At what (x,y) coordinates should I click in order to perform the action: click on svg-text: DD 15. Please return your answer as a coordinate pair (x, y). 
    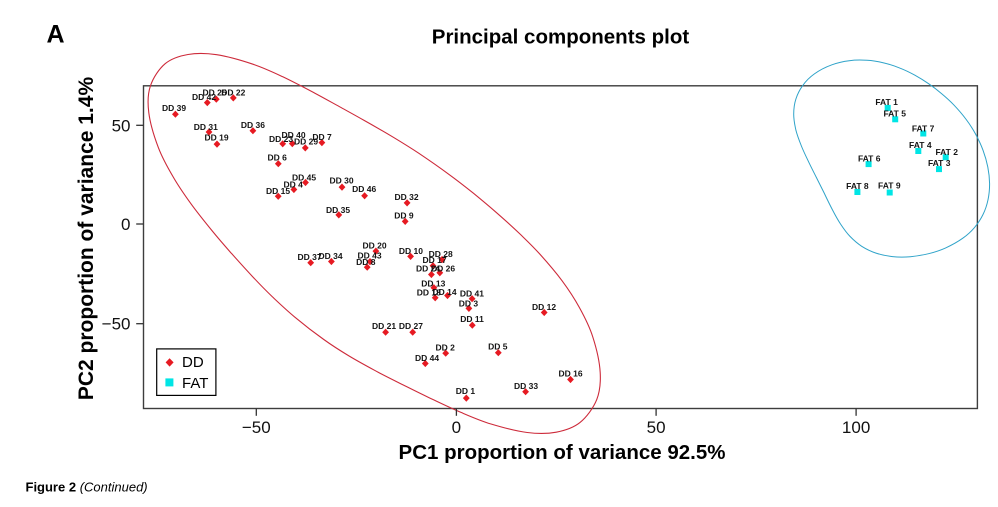
    Looking at the image, I should click on (278, 191).